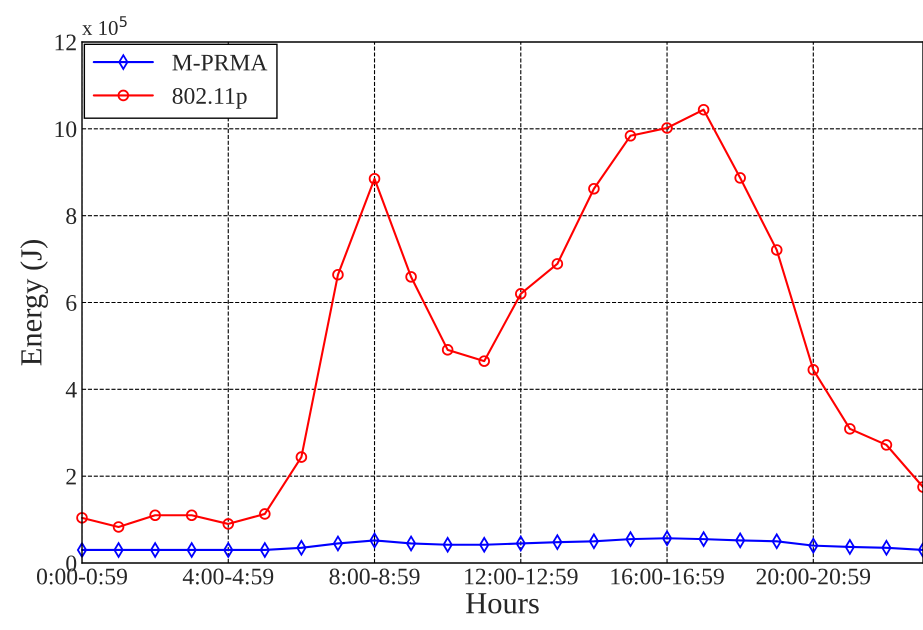  Describe the element at coordinates (502, 603) in the screenshot. I see `x-axis-title: Hours` at that location.